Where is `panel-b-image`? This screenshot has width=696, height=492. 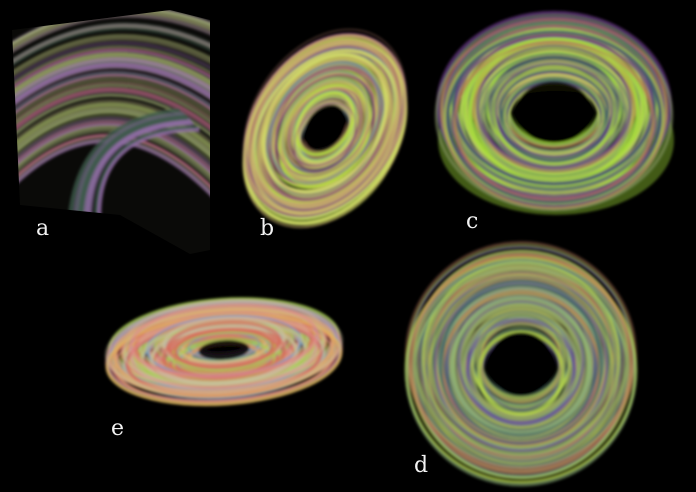 panel-b-image is located at coordinates (325, 128).